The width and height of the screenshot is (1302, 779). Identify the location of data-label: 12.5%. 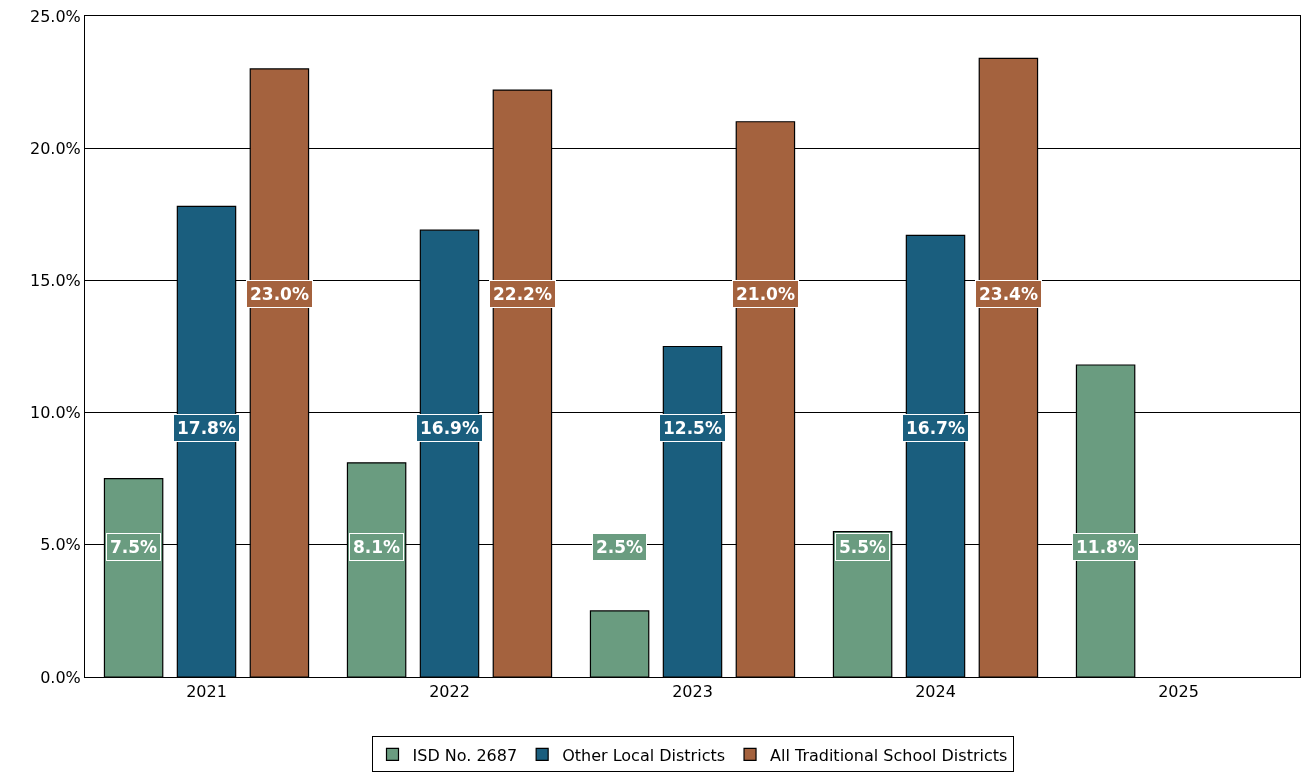
(692, 428).